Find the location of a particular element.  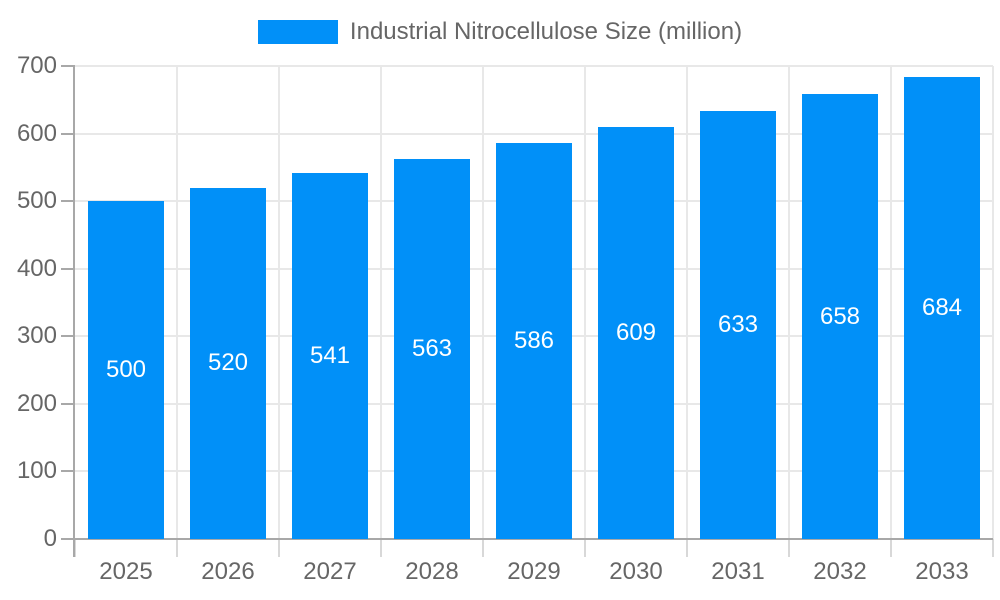

y-axis-label: 700 is located at coordinates (36, 65).